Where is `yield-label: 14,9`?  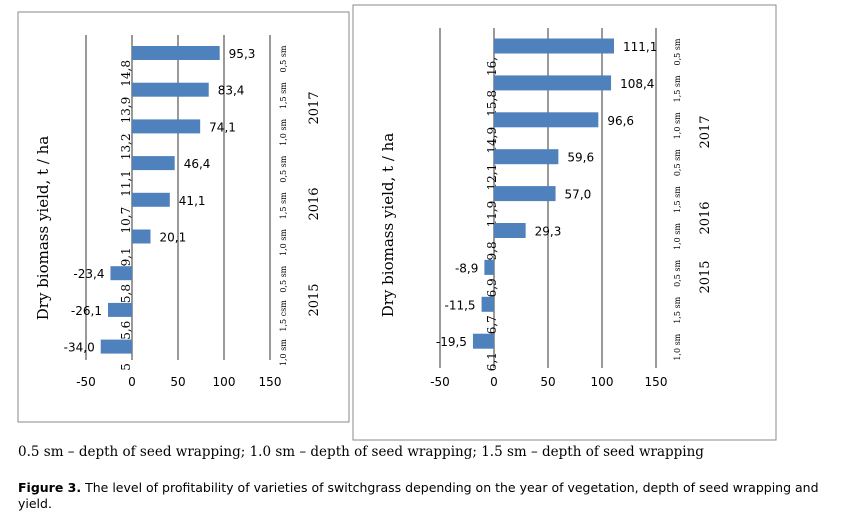
yield-label: 14,9 is located at coordinates (492, 140).